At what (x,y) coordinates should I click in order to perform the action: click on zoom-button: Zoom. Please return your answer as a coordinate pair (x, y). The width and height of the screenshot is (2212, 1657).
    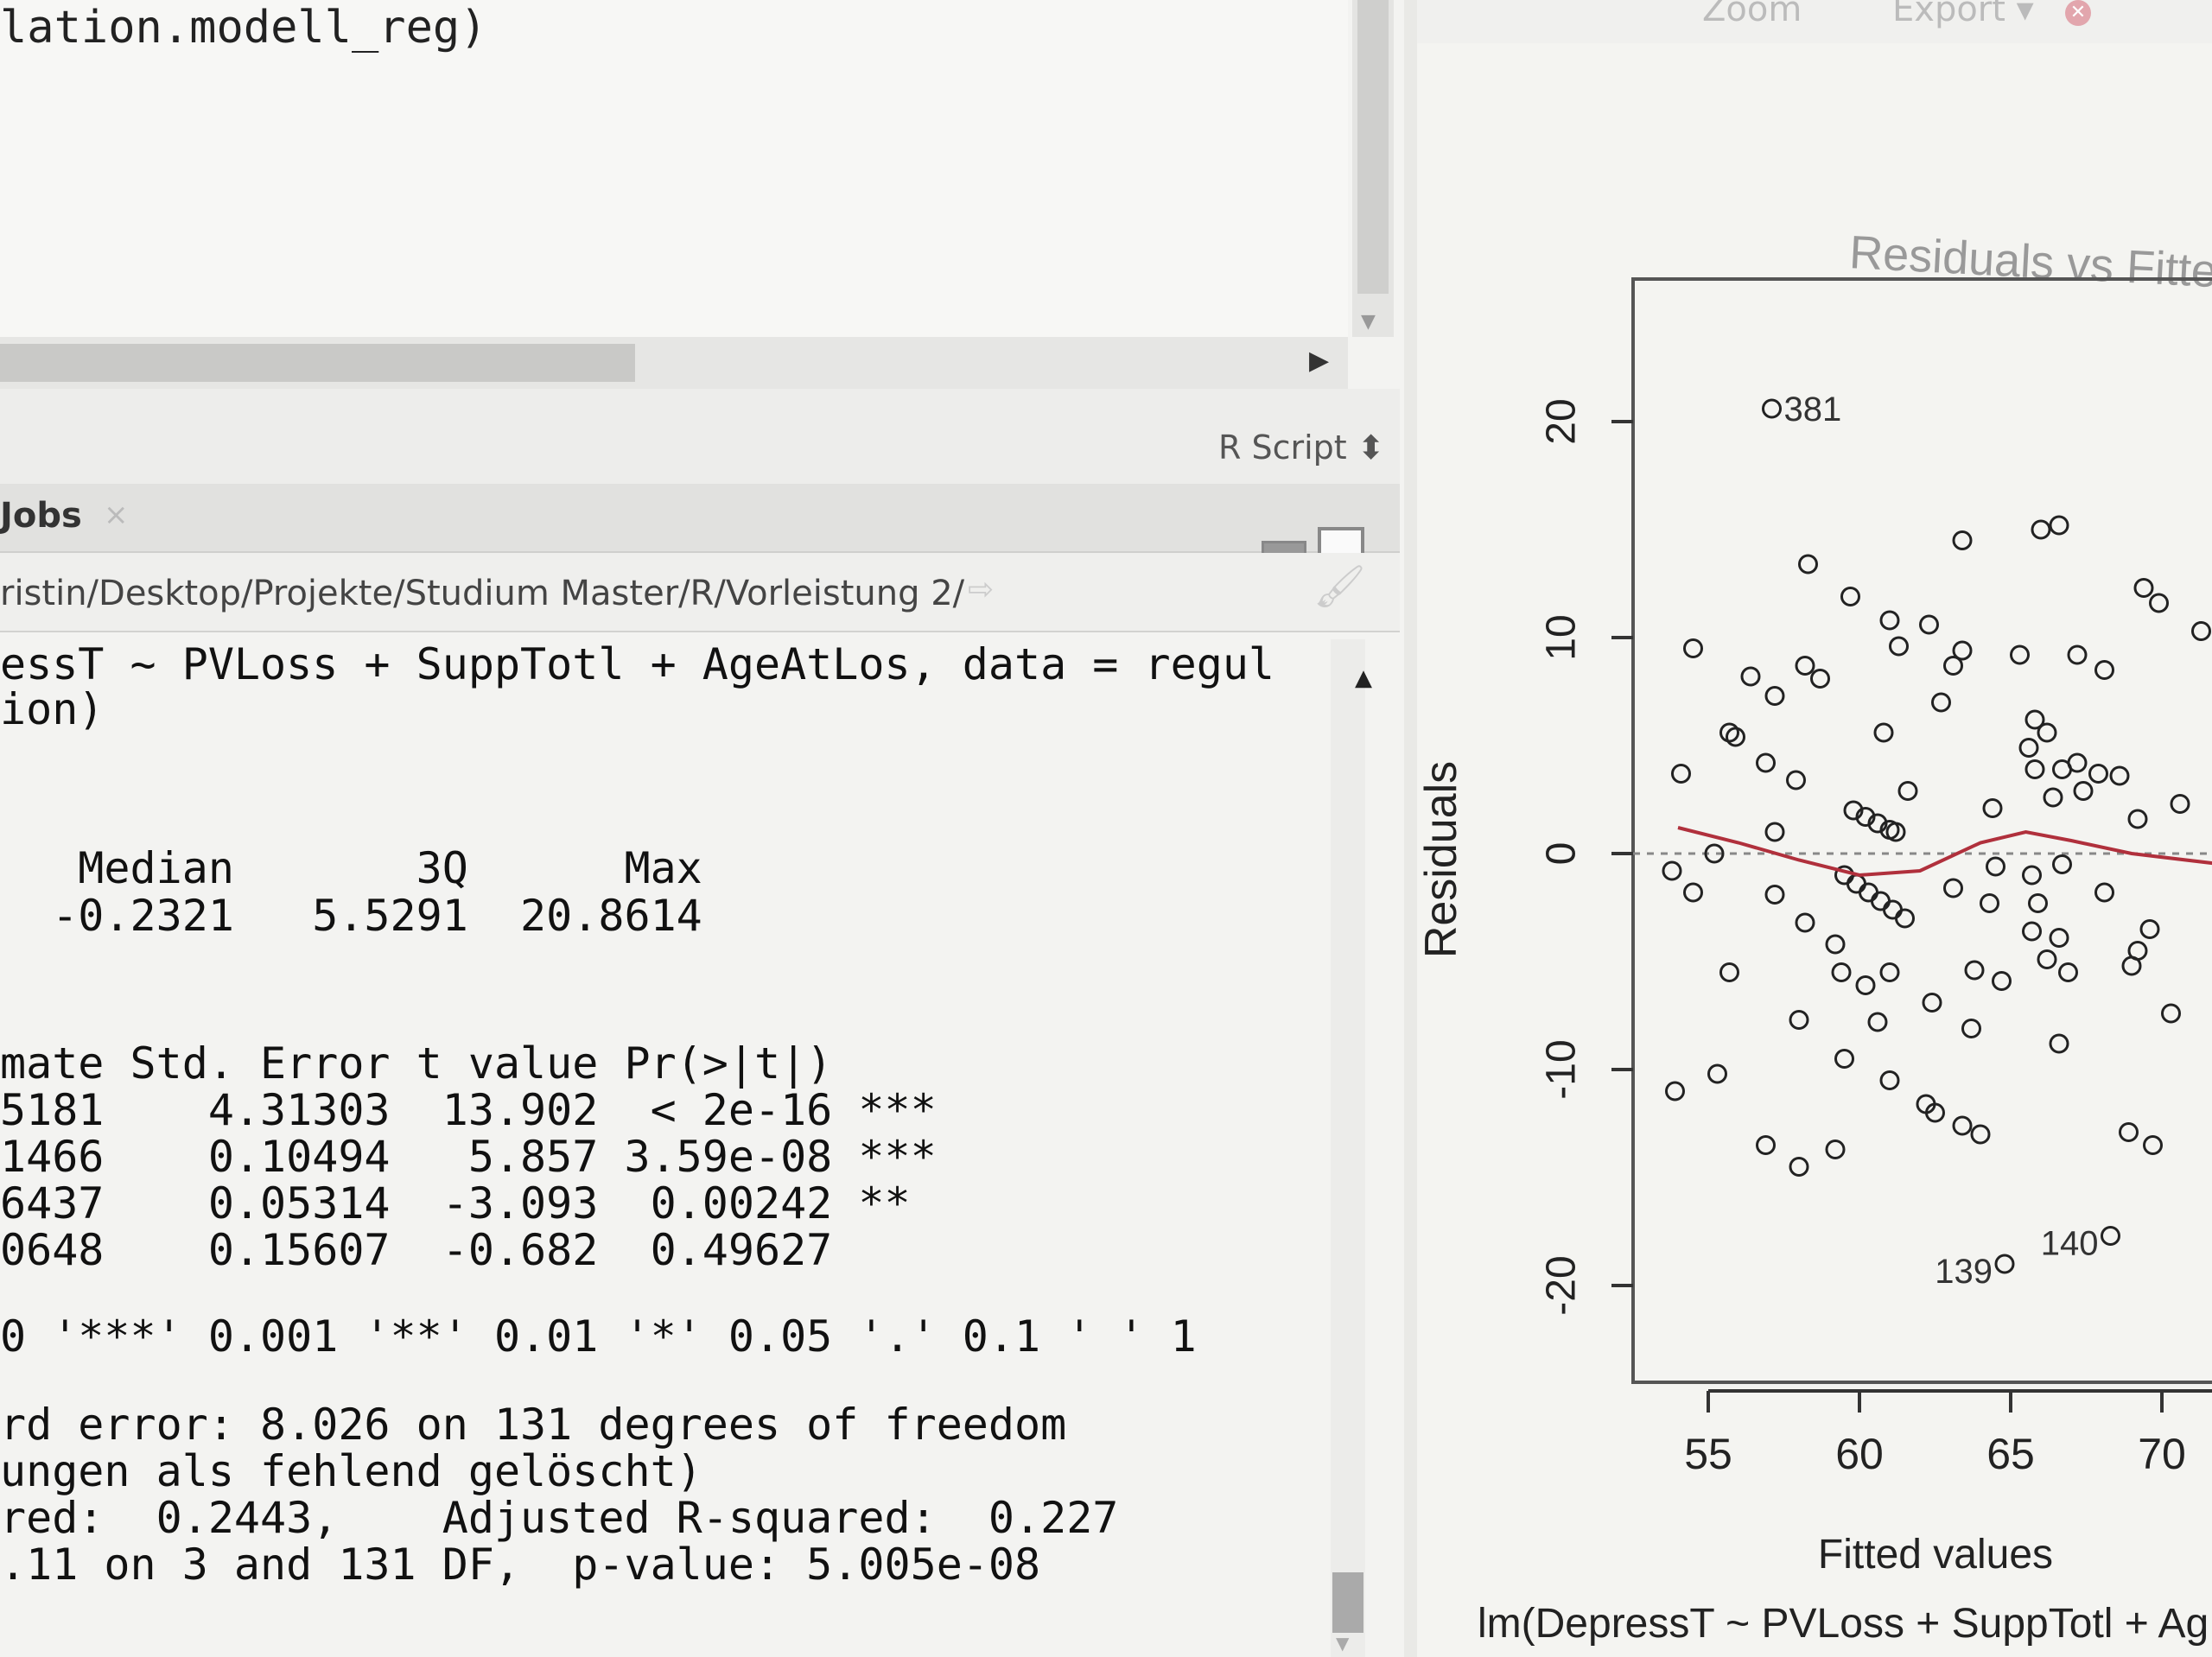
    Looking at the image, I should click on (1752, 14).